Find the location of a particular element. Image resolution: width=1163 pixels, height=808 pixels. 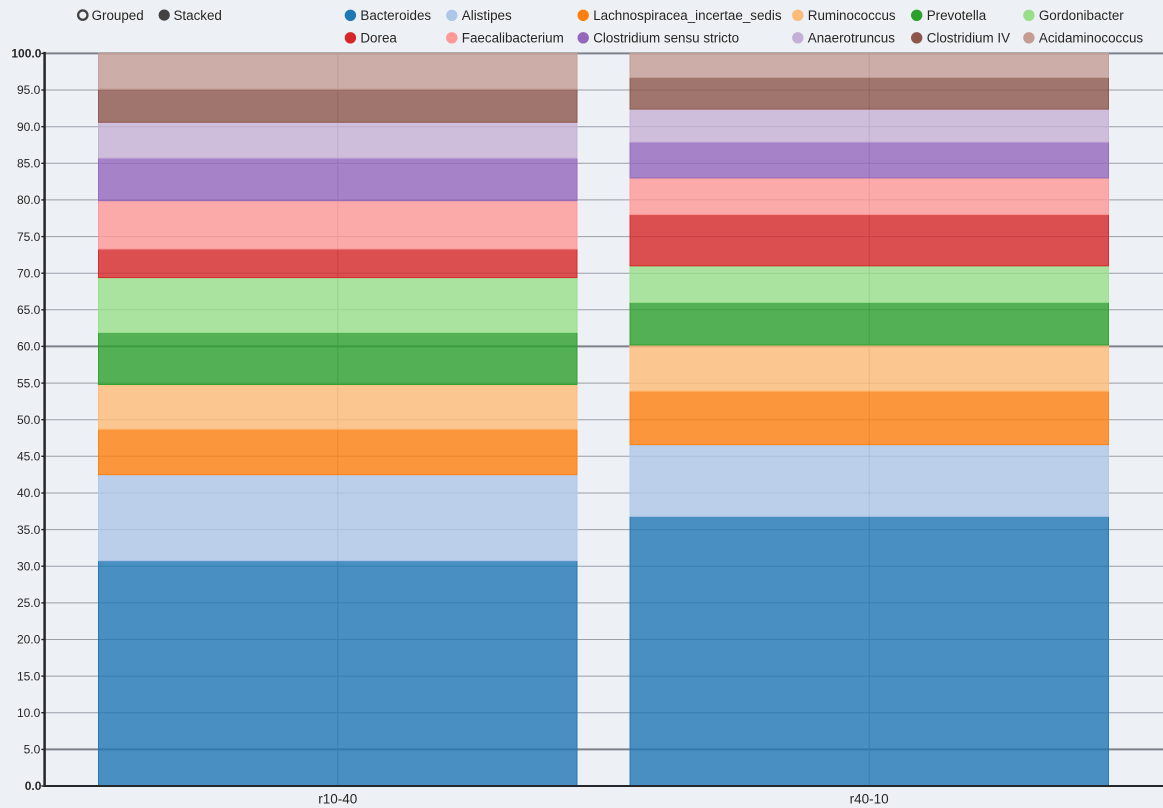

svg-text: 35.0 is located at coordinates (29, 530).